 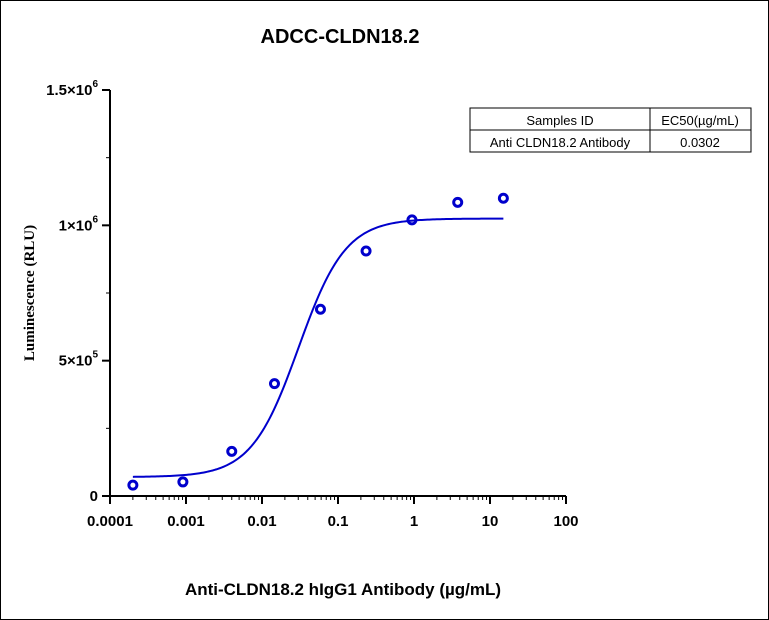 I want to click on x-tick-label: 0.001, so click(x=186, y=521).